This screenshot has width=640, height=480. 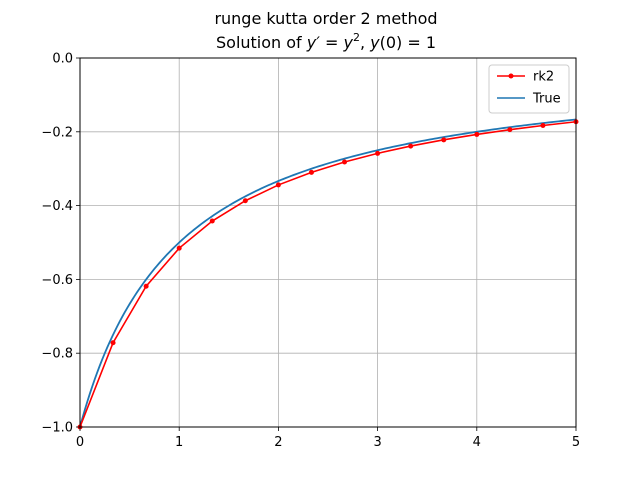 I want to click on x-tick-label: 5, so click(x=576, y=442).